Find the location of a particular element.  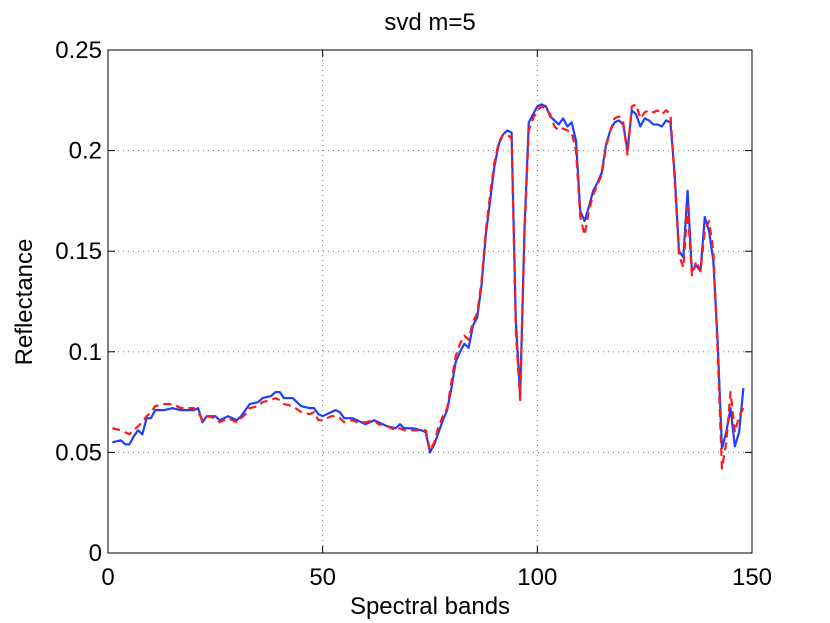

chart-title: svd m=5 is located at coordinates (429, 22).